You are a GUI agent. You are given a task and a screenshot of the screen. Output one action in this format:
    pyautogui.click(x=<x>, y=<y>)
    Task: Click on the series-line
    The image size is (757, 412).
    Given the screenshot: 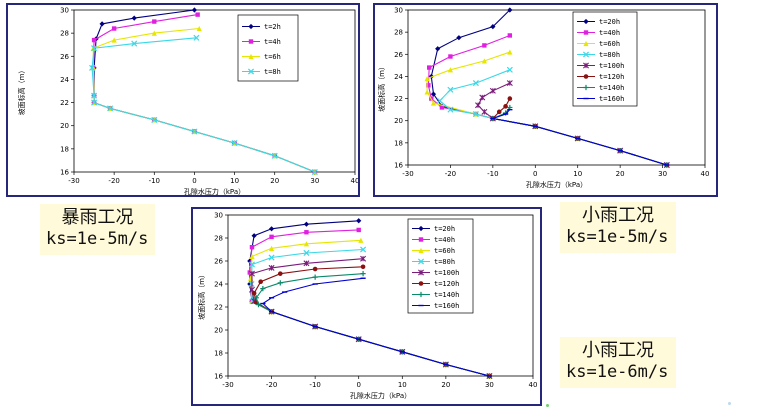 What is the action you would take?
    pyautogui.click(x=203, y=105)
    